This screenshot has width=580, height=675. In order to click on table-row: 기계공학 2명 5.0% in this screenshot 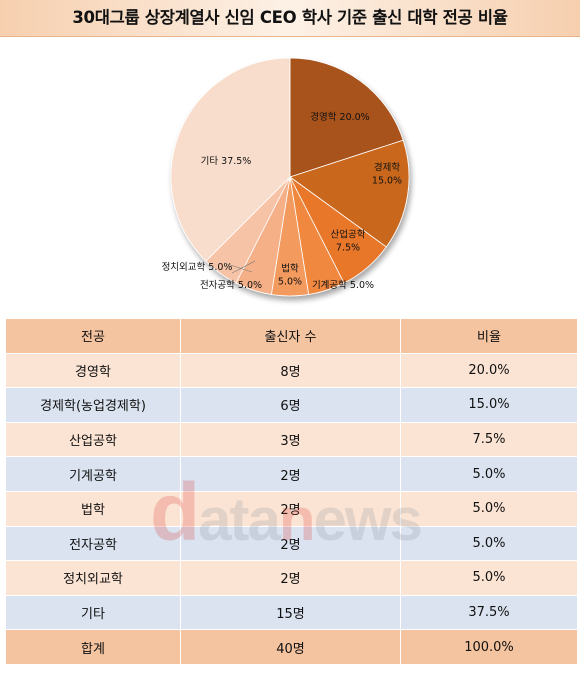, I will do `click(291, 474)`.